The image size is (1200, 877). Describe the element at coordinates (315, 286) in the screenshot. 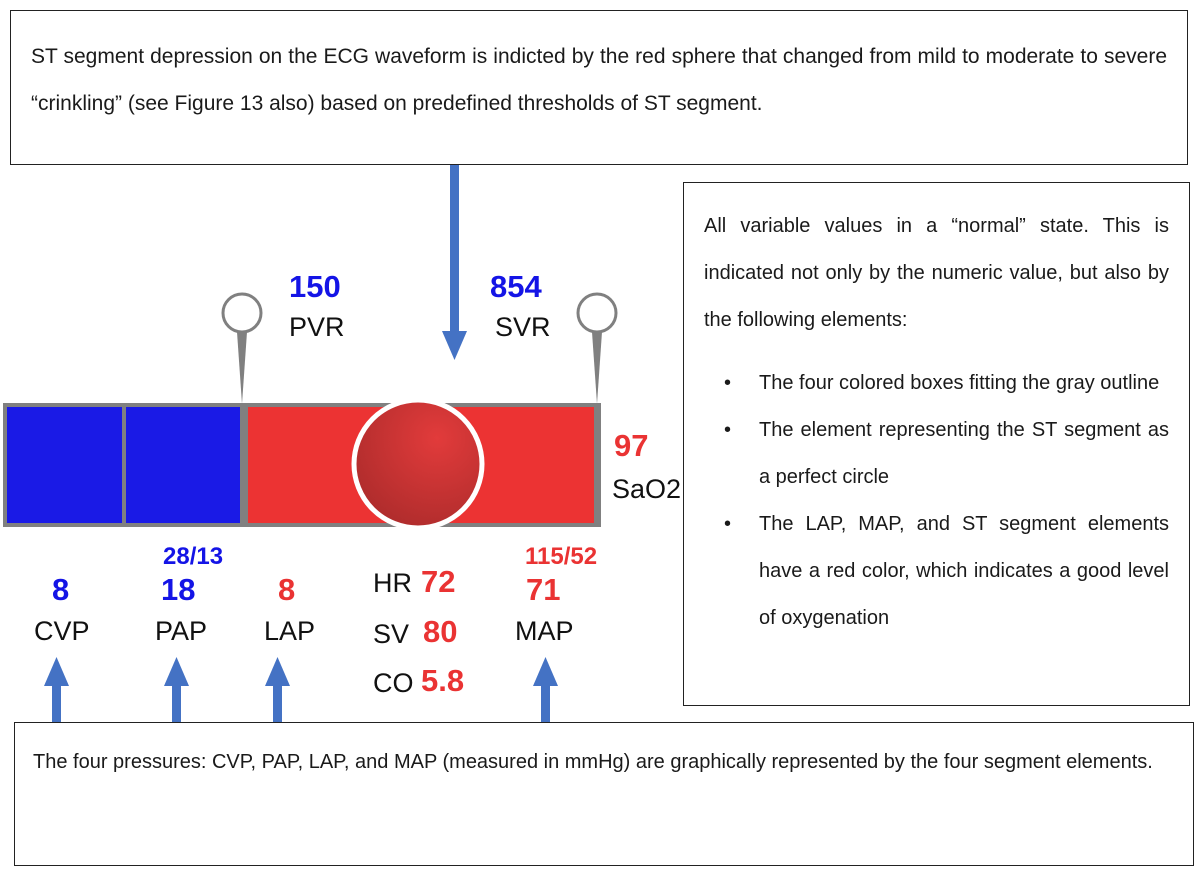

I see `pvr-value: 150` at that location.